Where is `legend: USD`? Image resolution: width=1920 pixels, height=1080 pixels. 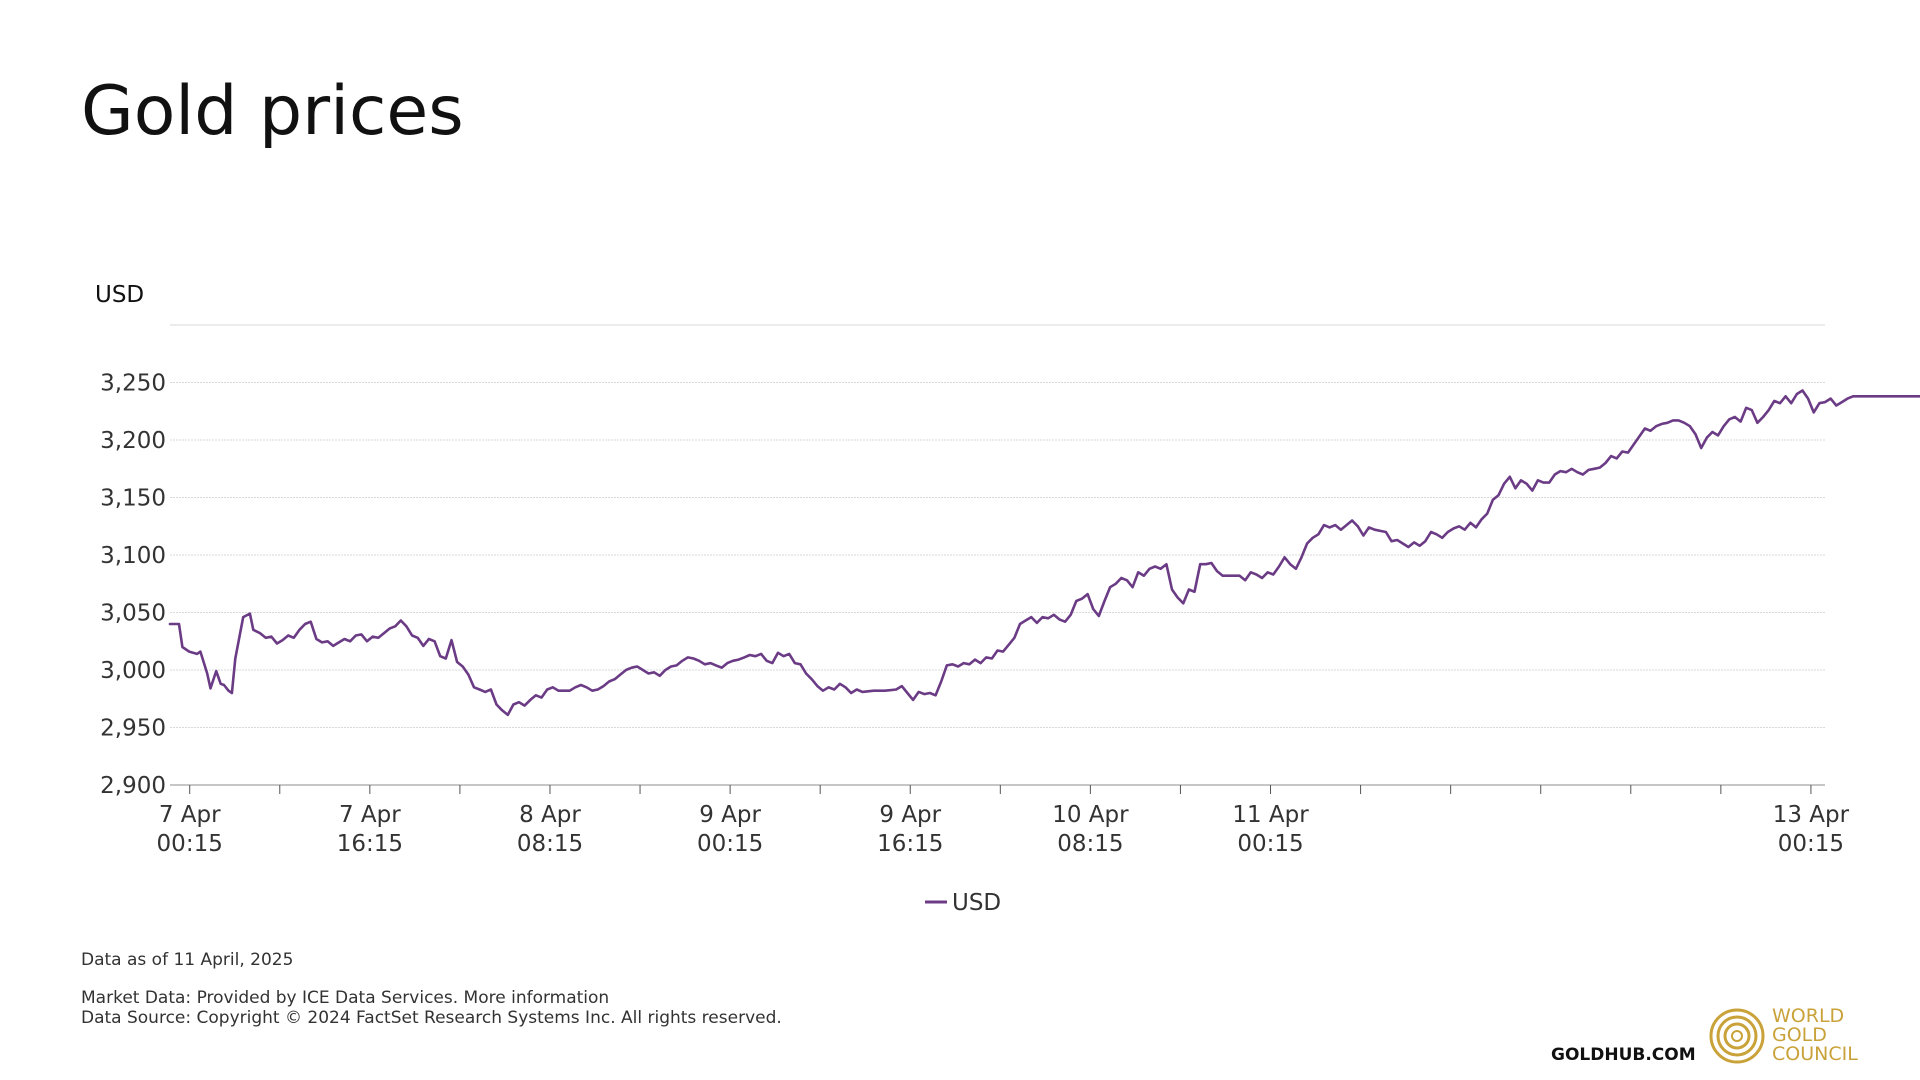
legend: USD is located at coordinates (963, 903).